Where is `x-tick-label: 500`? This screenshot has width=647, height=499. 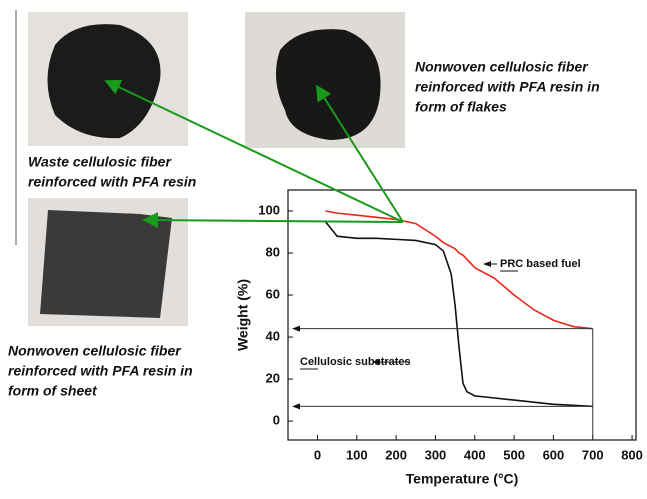
x-tick-label: 500 is located at coordinates (514, 454).